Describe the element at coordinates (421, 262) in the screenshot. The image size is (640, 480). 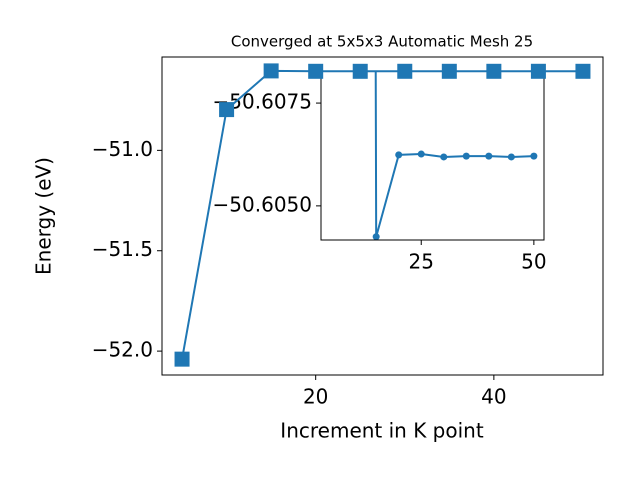
I see `inset-x-tick-label: 25` at that location.